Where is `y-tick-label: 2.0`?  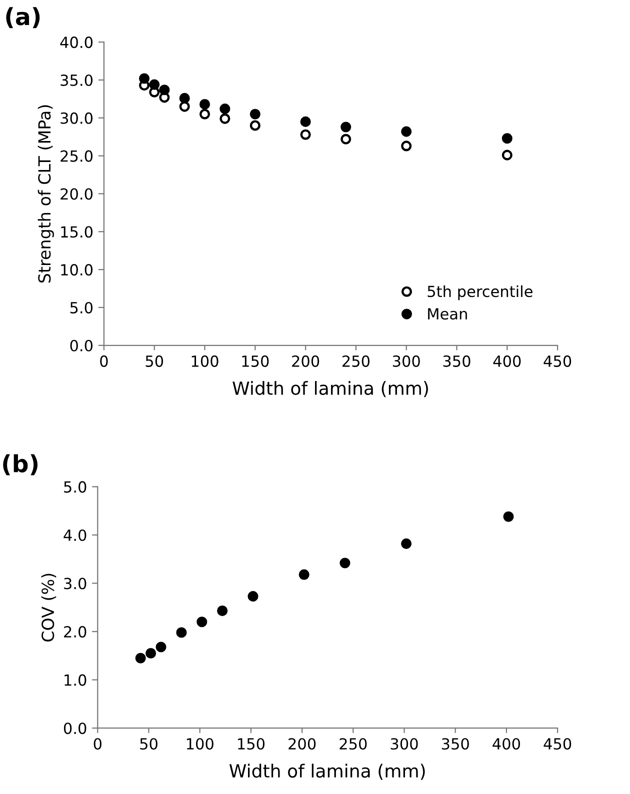
y-tick-label: 2.0 is located at coordinates (75, 632).